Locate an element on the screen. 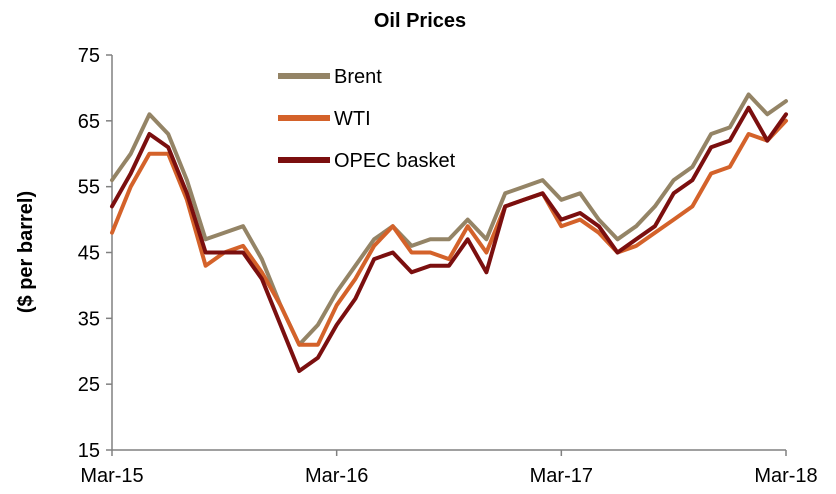 The width and height of the screenshot is (836, 494). y-ticks: 15 25 35 45 55 65 75 is located at coordinates (95, 253).